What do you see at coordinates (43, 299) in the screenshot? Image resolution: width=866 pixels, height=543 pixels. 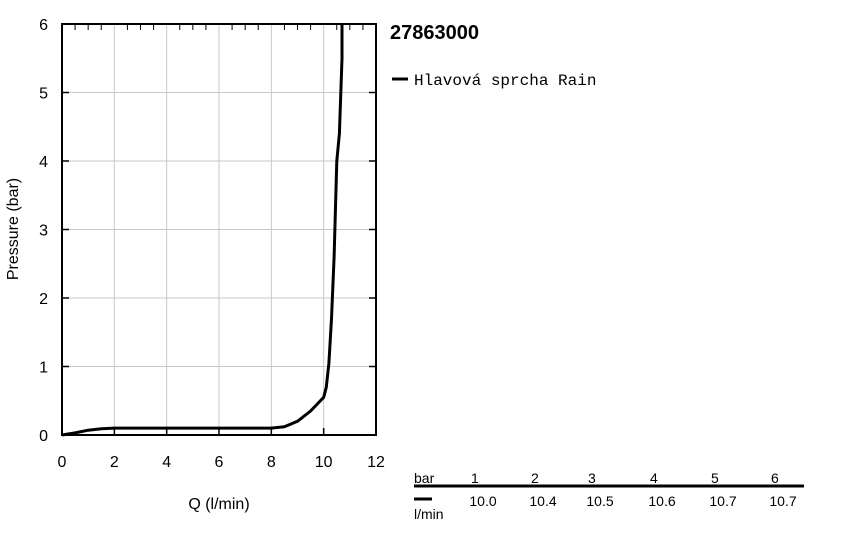 I see `y-tick-label: 2` at bounding box center [43, 299].